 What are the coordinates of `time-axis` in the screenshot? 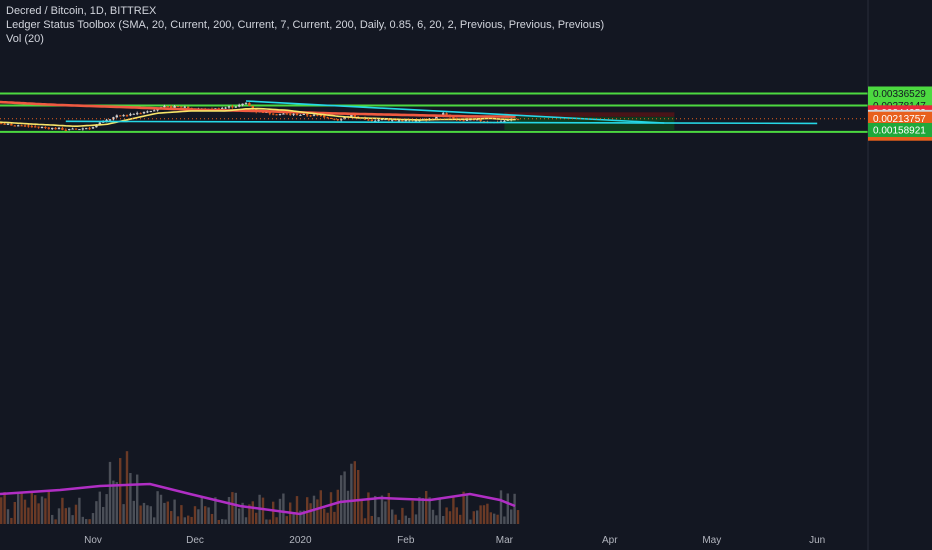 It's located at (434, 538).